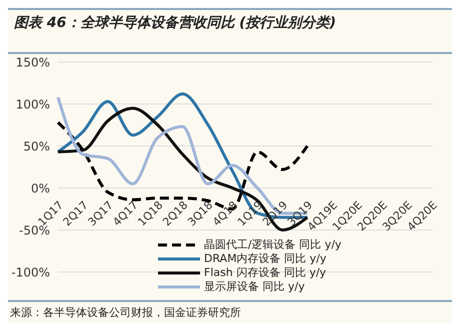  I want to click on legend-label: Flash 闪存设备 同比 y/y, so click(265, 273).